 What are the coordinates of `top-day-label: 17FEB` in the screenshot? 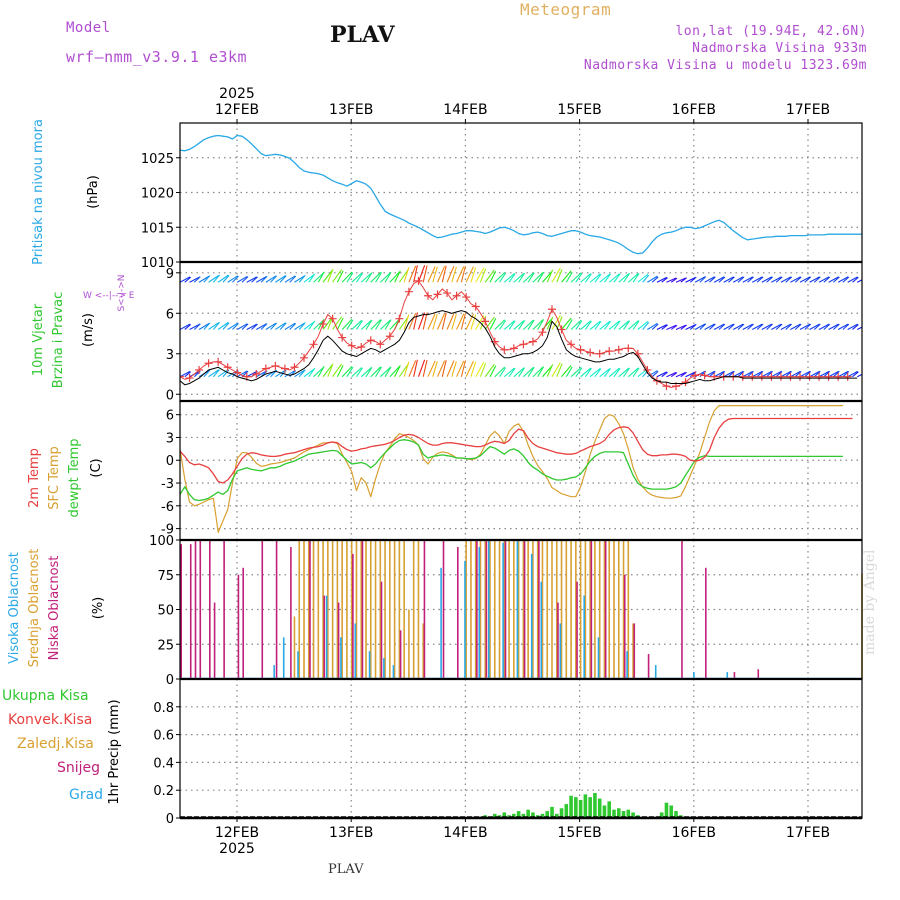 It's located at (808, 110).